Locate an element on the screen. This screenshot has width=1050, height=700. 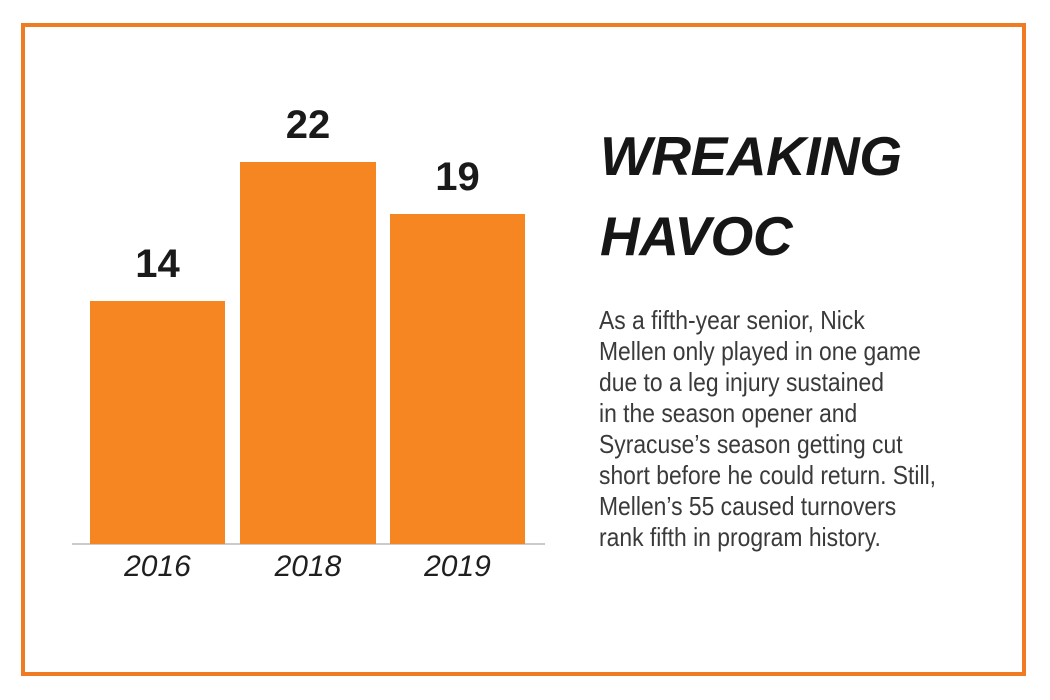
bar-2016 is located at coordinates (157, 422).